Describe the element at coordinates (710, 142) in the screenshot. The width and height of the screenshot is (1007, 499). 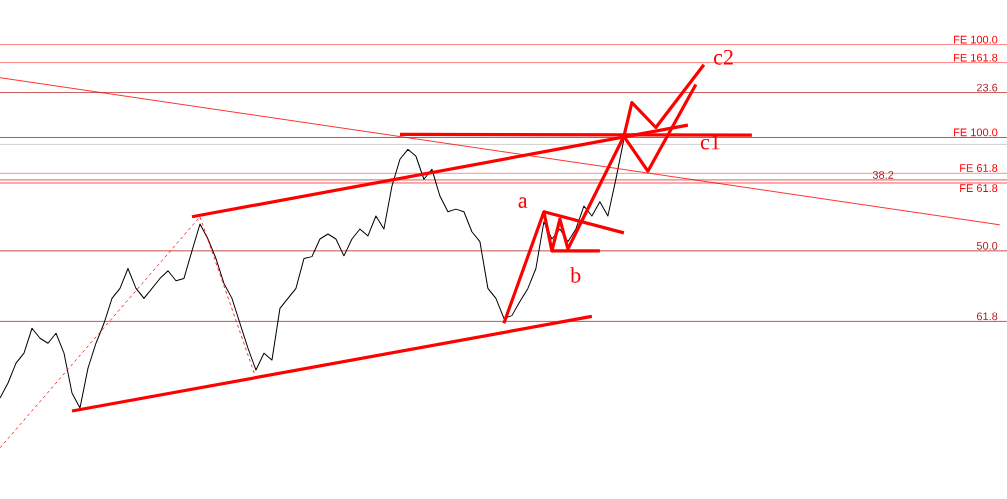
I see `annotation: c1` at that location.